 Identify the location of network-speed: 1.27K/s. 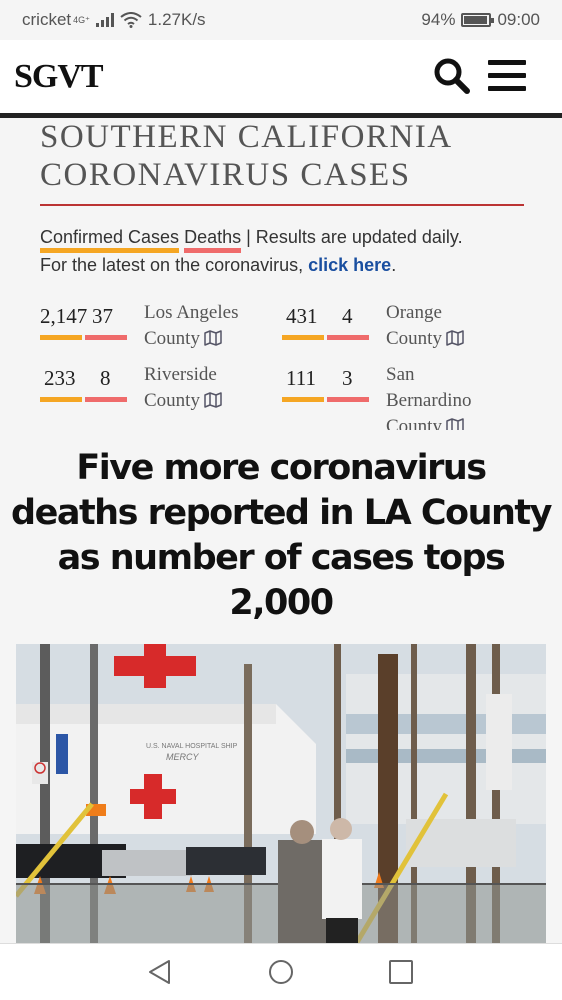
(176, 19).